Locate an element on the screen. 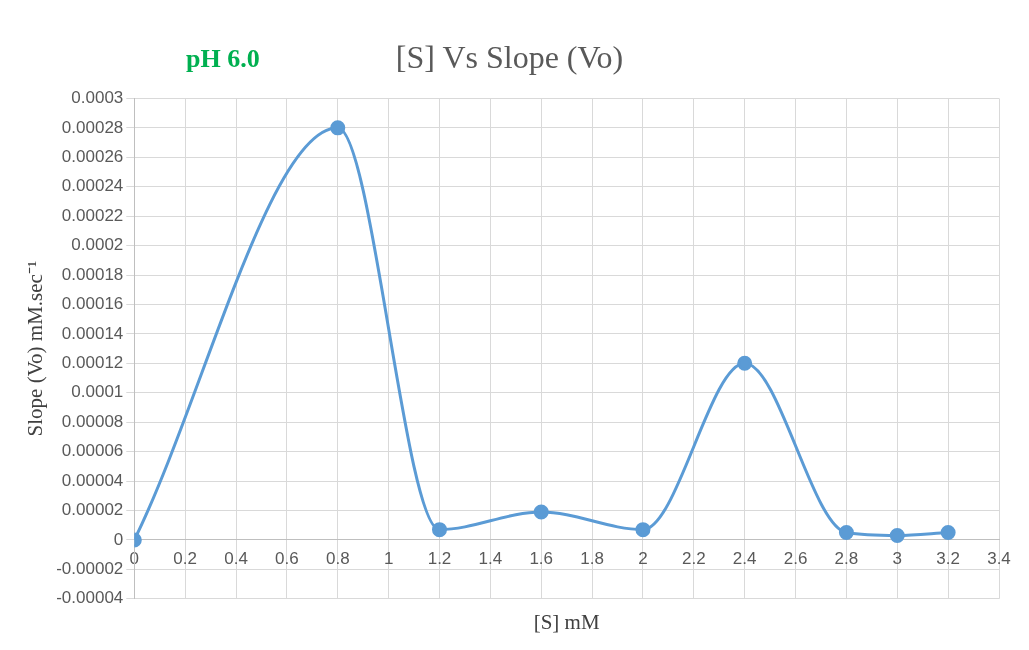 The image size is (1029, 650). x-tick-label: 1 is located at coordinates (388, 558).